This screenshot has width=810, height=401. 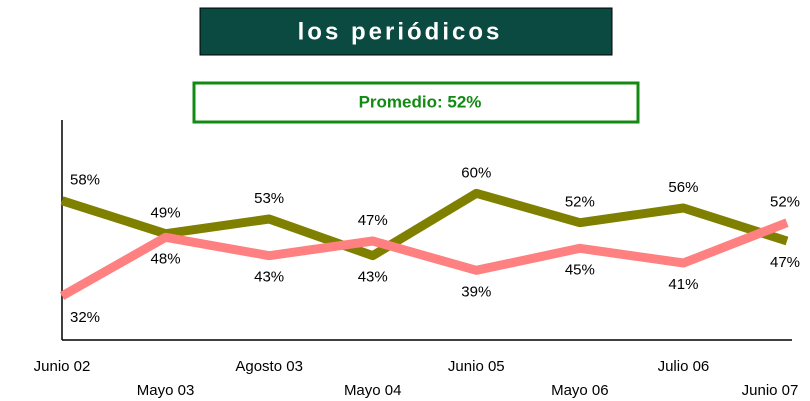 What do you see at coordinates (269, 198) in the screenshot?
I see `data-label: 53%` at bounding box center [269, 198].